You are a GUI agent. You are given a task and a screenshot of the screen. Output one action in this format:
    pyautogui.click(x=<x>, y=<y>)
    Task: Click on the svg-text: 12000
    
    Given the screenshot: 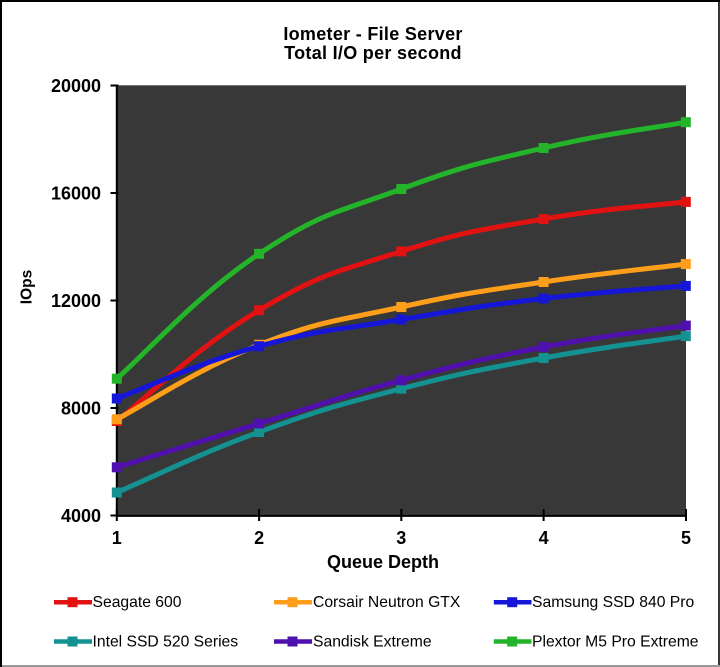 What is the action you would take?
    pyautogui.click(x=76, y=301)
    